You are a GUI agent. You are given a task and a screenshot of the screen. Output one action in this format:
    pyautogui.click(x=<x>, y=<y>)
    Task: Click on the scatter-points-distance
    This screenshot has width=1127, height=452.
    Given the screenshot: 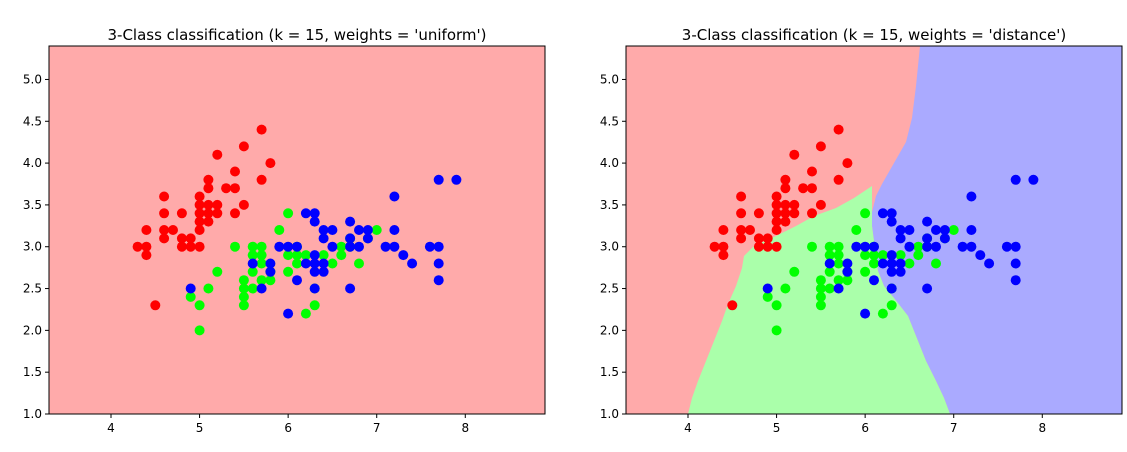 What is the action you would take?
    pyautogui.click(x=874, y=230)
    